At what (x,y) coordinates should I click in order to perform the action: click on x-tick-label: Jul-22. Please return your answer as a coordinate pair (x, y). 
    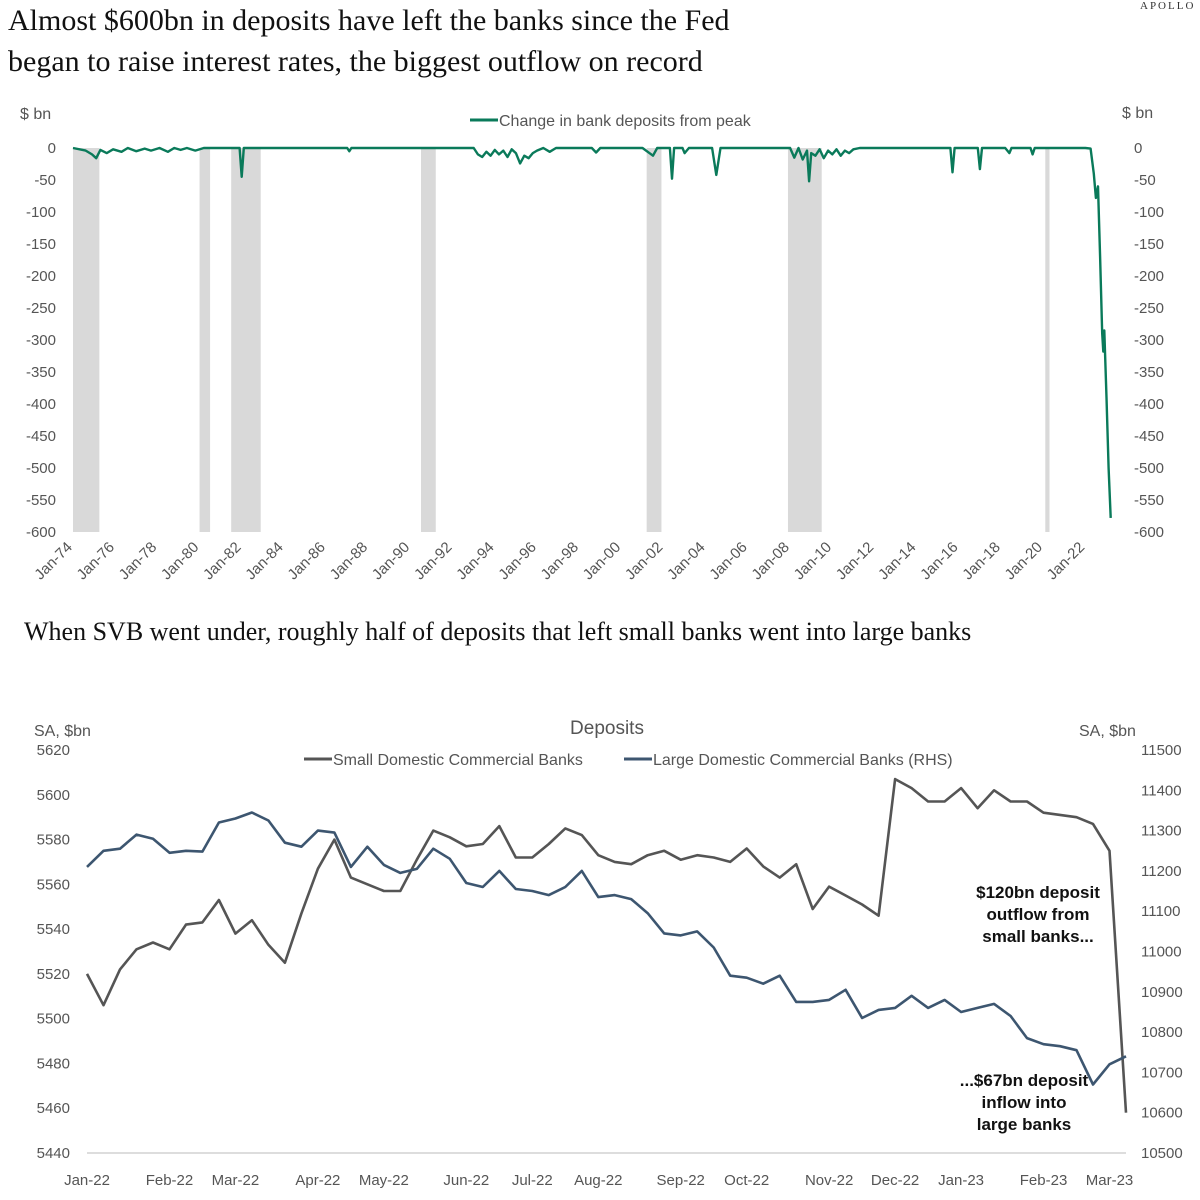
    Looking at the image, I should click on (532, 1180).